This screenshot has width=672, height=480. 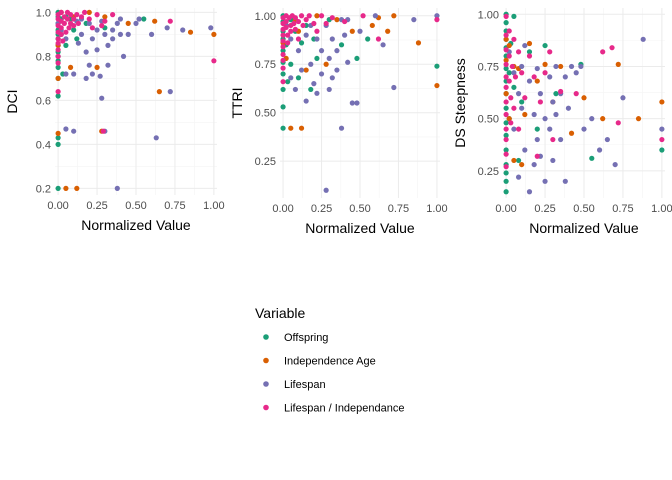 I want to click on x-tick-label: 0.25, so click(x=321, y=209).